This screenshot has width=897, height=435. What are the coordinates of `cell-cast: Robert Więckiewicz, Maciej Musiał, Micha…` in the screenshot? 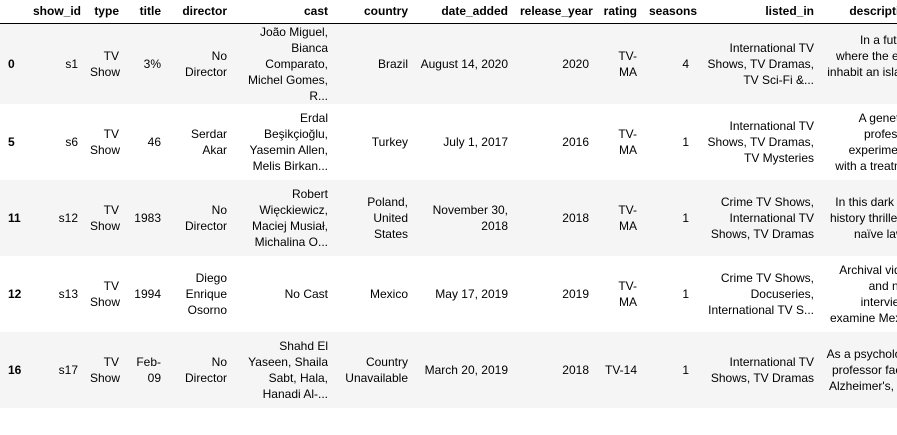 It's located at (289, 218).